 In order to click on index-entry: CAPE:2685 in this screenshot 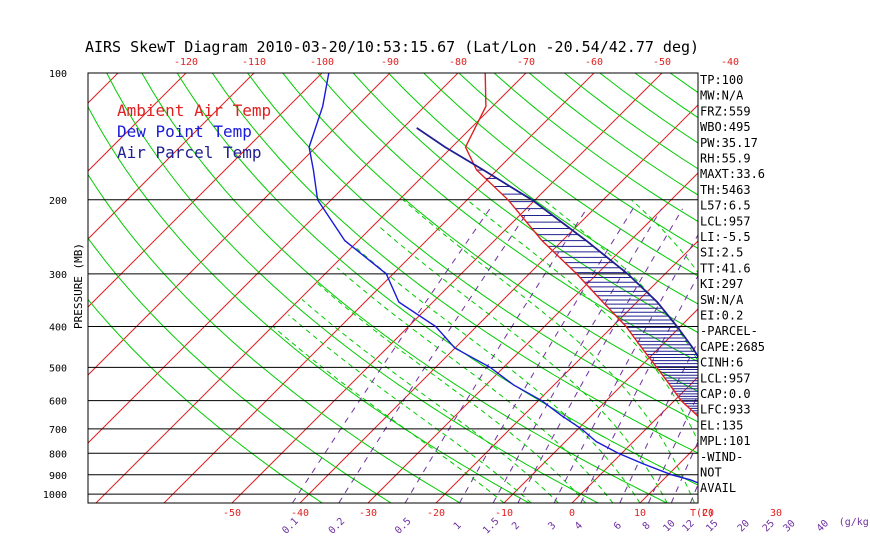, I will do `click(732, 347)`.